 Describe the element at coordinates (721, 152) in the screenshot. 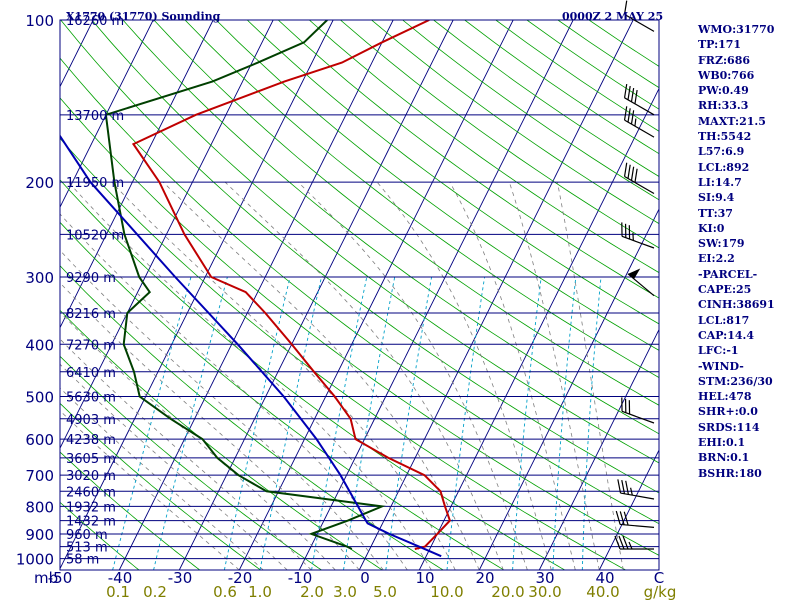

I see `index-item: L57:6.9` at that location.